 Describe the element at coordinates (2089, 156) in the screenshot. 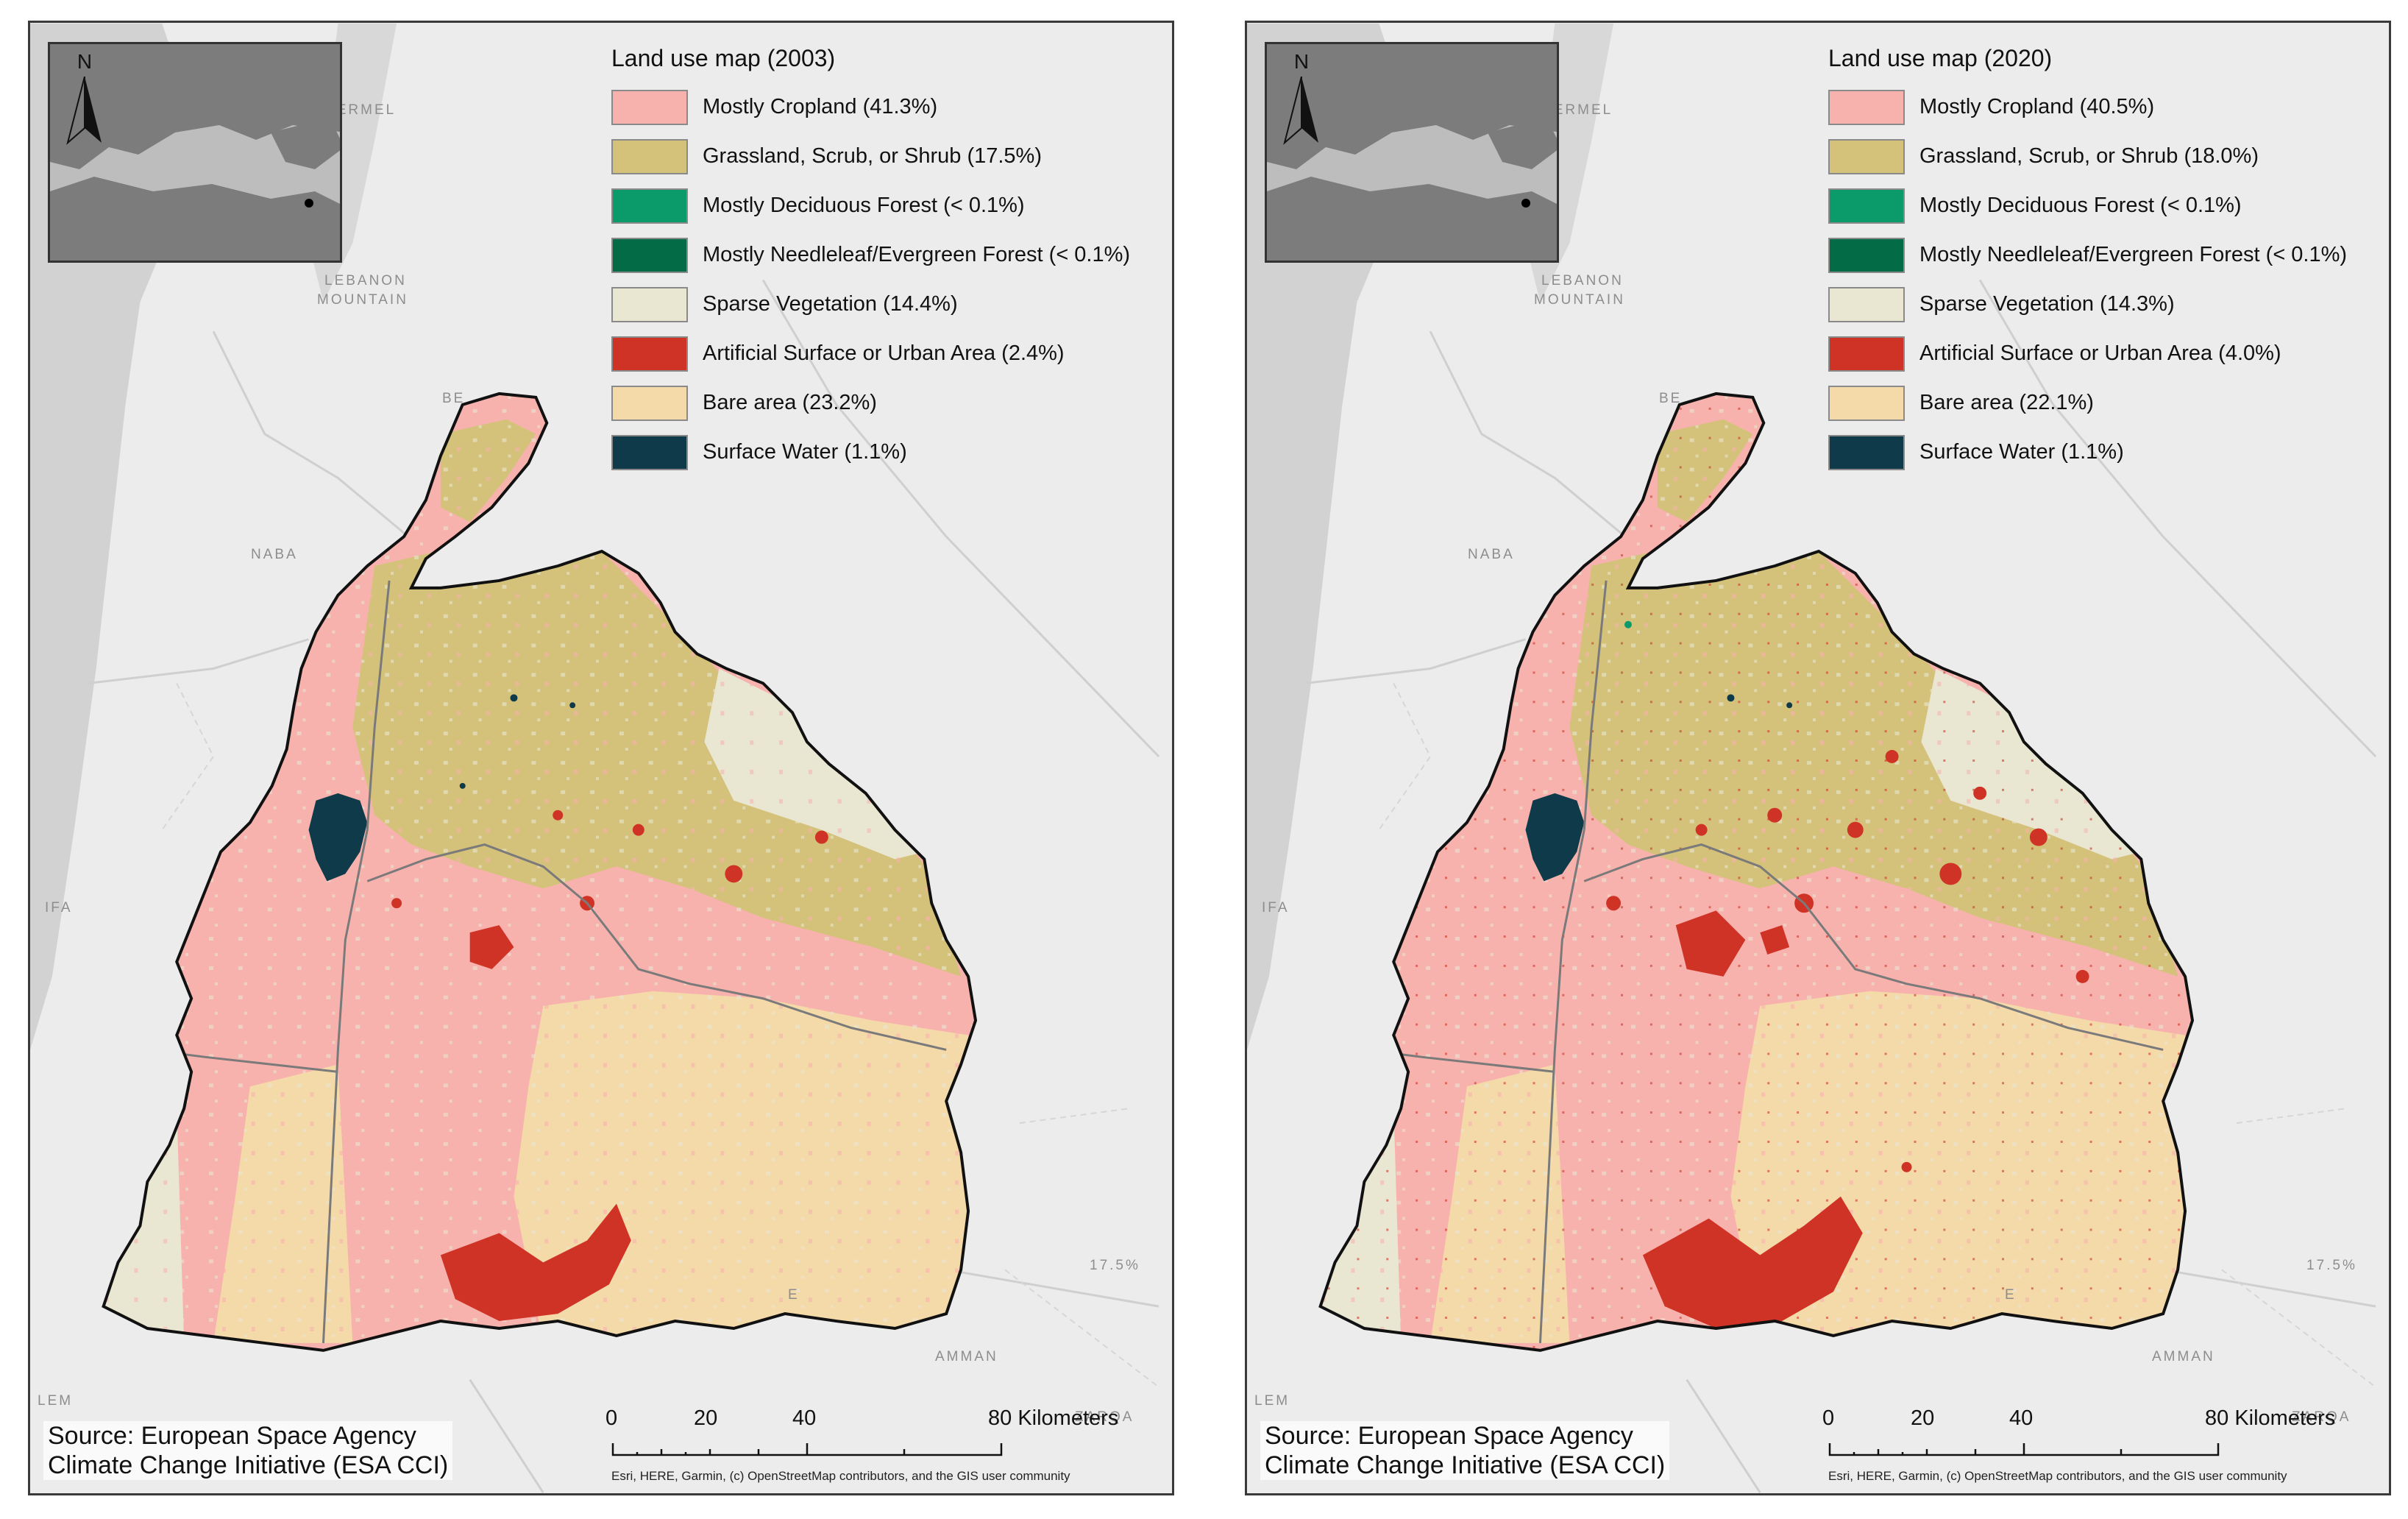

I see `legend-label: Grassland, Scrub, or Shrub (18.0%)` at that location.